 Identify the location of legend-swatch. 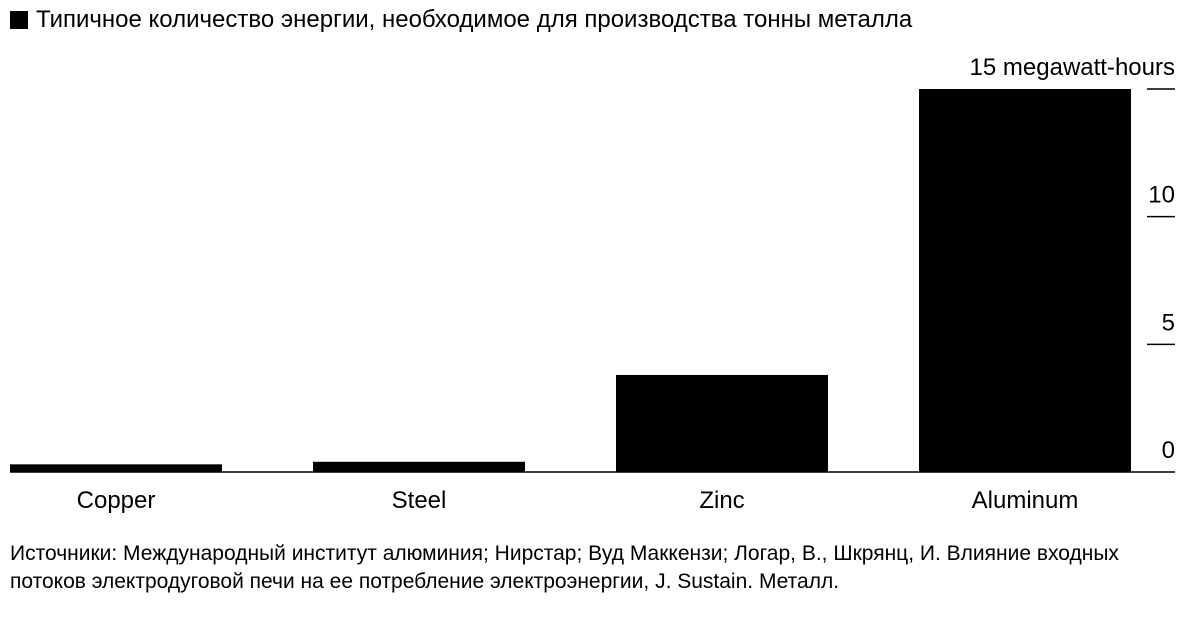
(19, 20).